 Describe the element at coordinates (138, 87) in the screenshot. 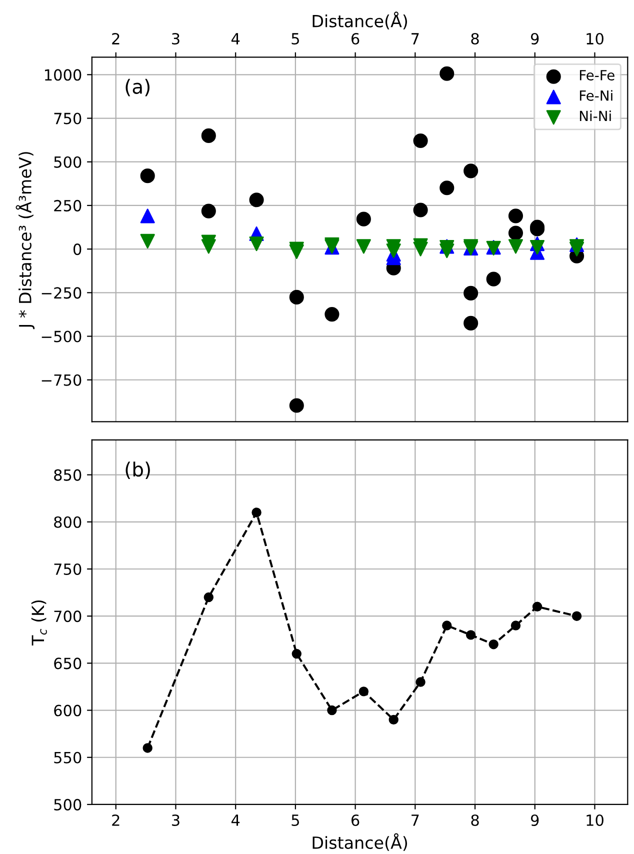

I see `annotation: (a)` at that location.